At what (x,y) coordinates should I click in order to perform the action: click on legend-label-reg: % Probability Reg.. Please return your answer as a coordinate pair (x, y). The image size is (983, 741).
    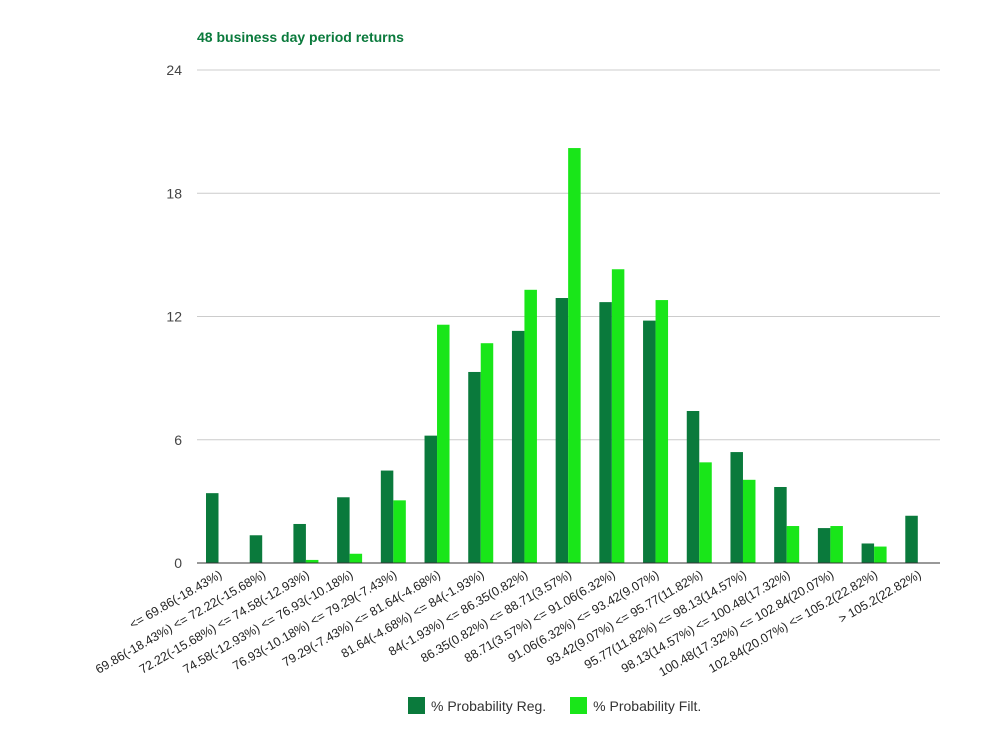
    Looking at the image, I should click on (489, 705).